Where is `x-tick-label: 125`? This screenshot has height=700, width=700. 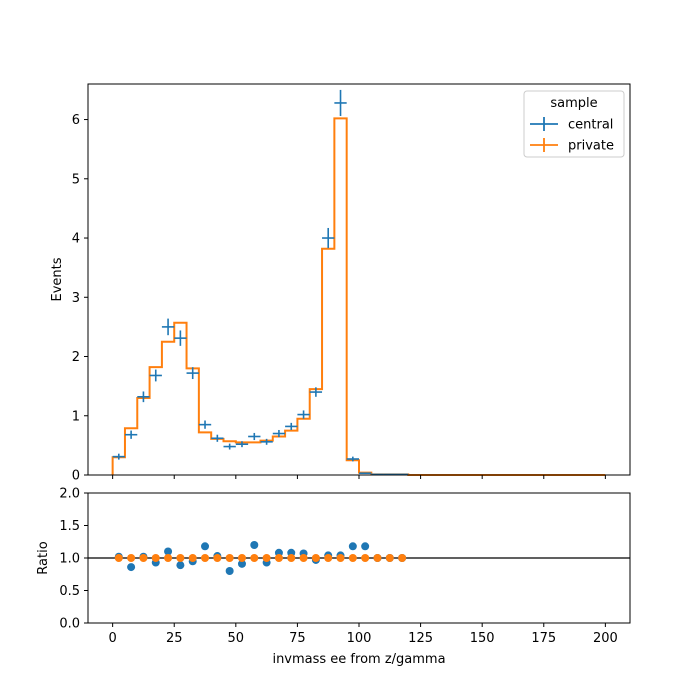 x-tick-label: 125 is located at coordinates (420, 638).